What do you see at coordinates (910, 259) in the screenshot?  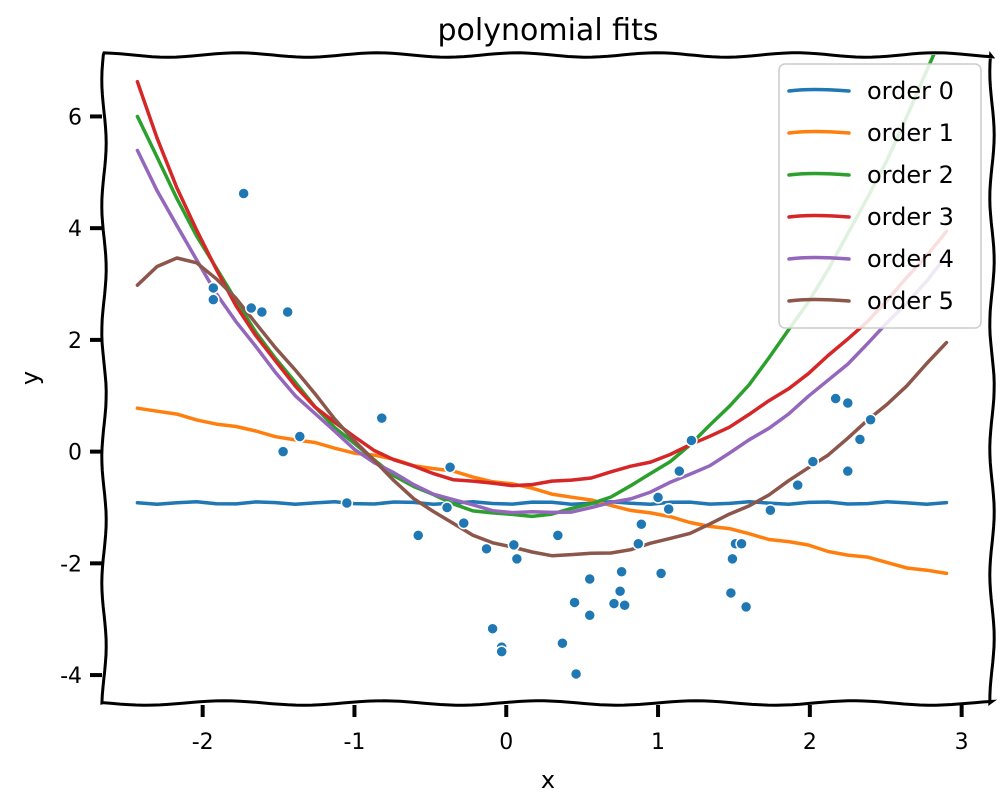 I see `legend-label: order 4` at bounding box center [910, 259].